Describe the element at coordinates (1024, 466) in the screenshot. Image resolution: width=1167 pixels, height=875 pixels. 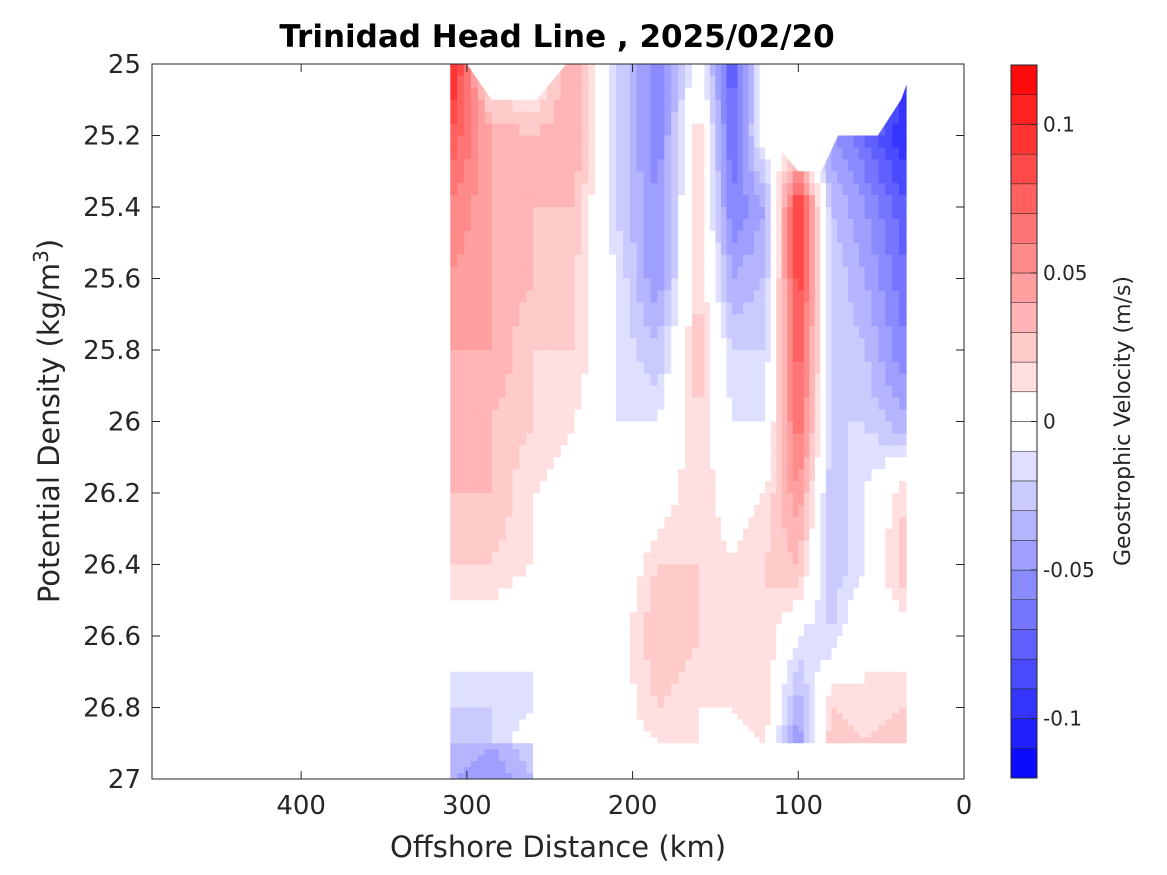
I see `colorbar-bin` at that location.